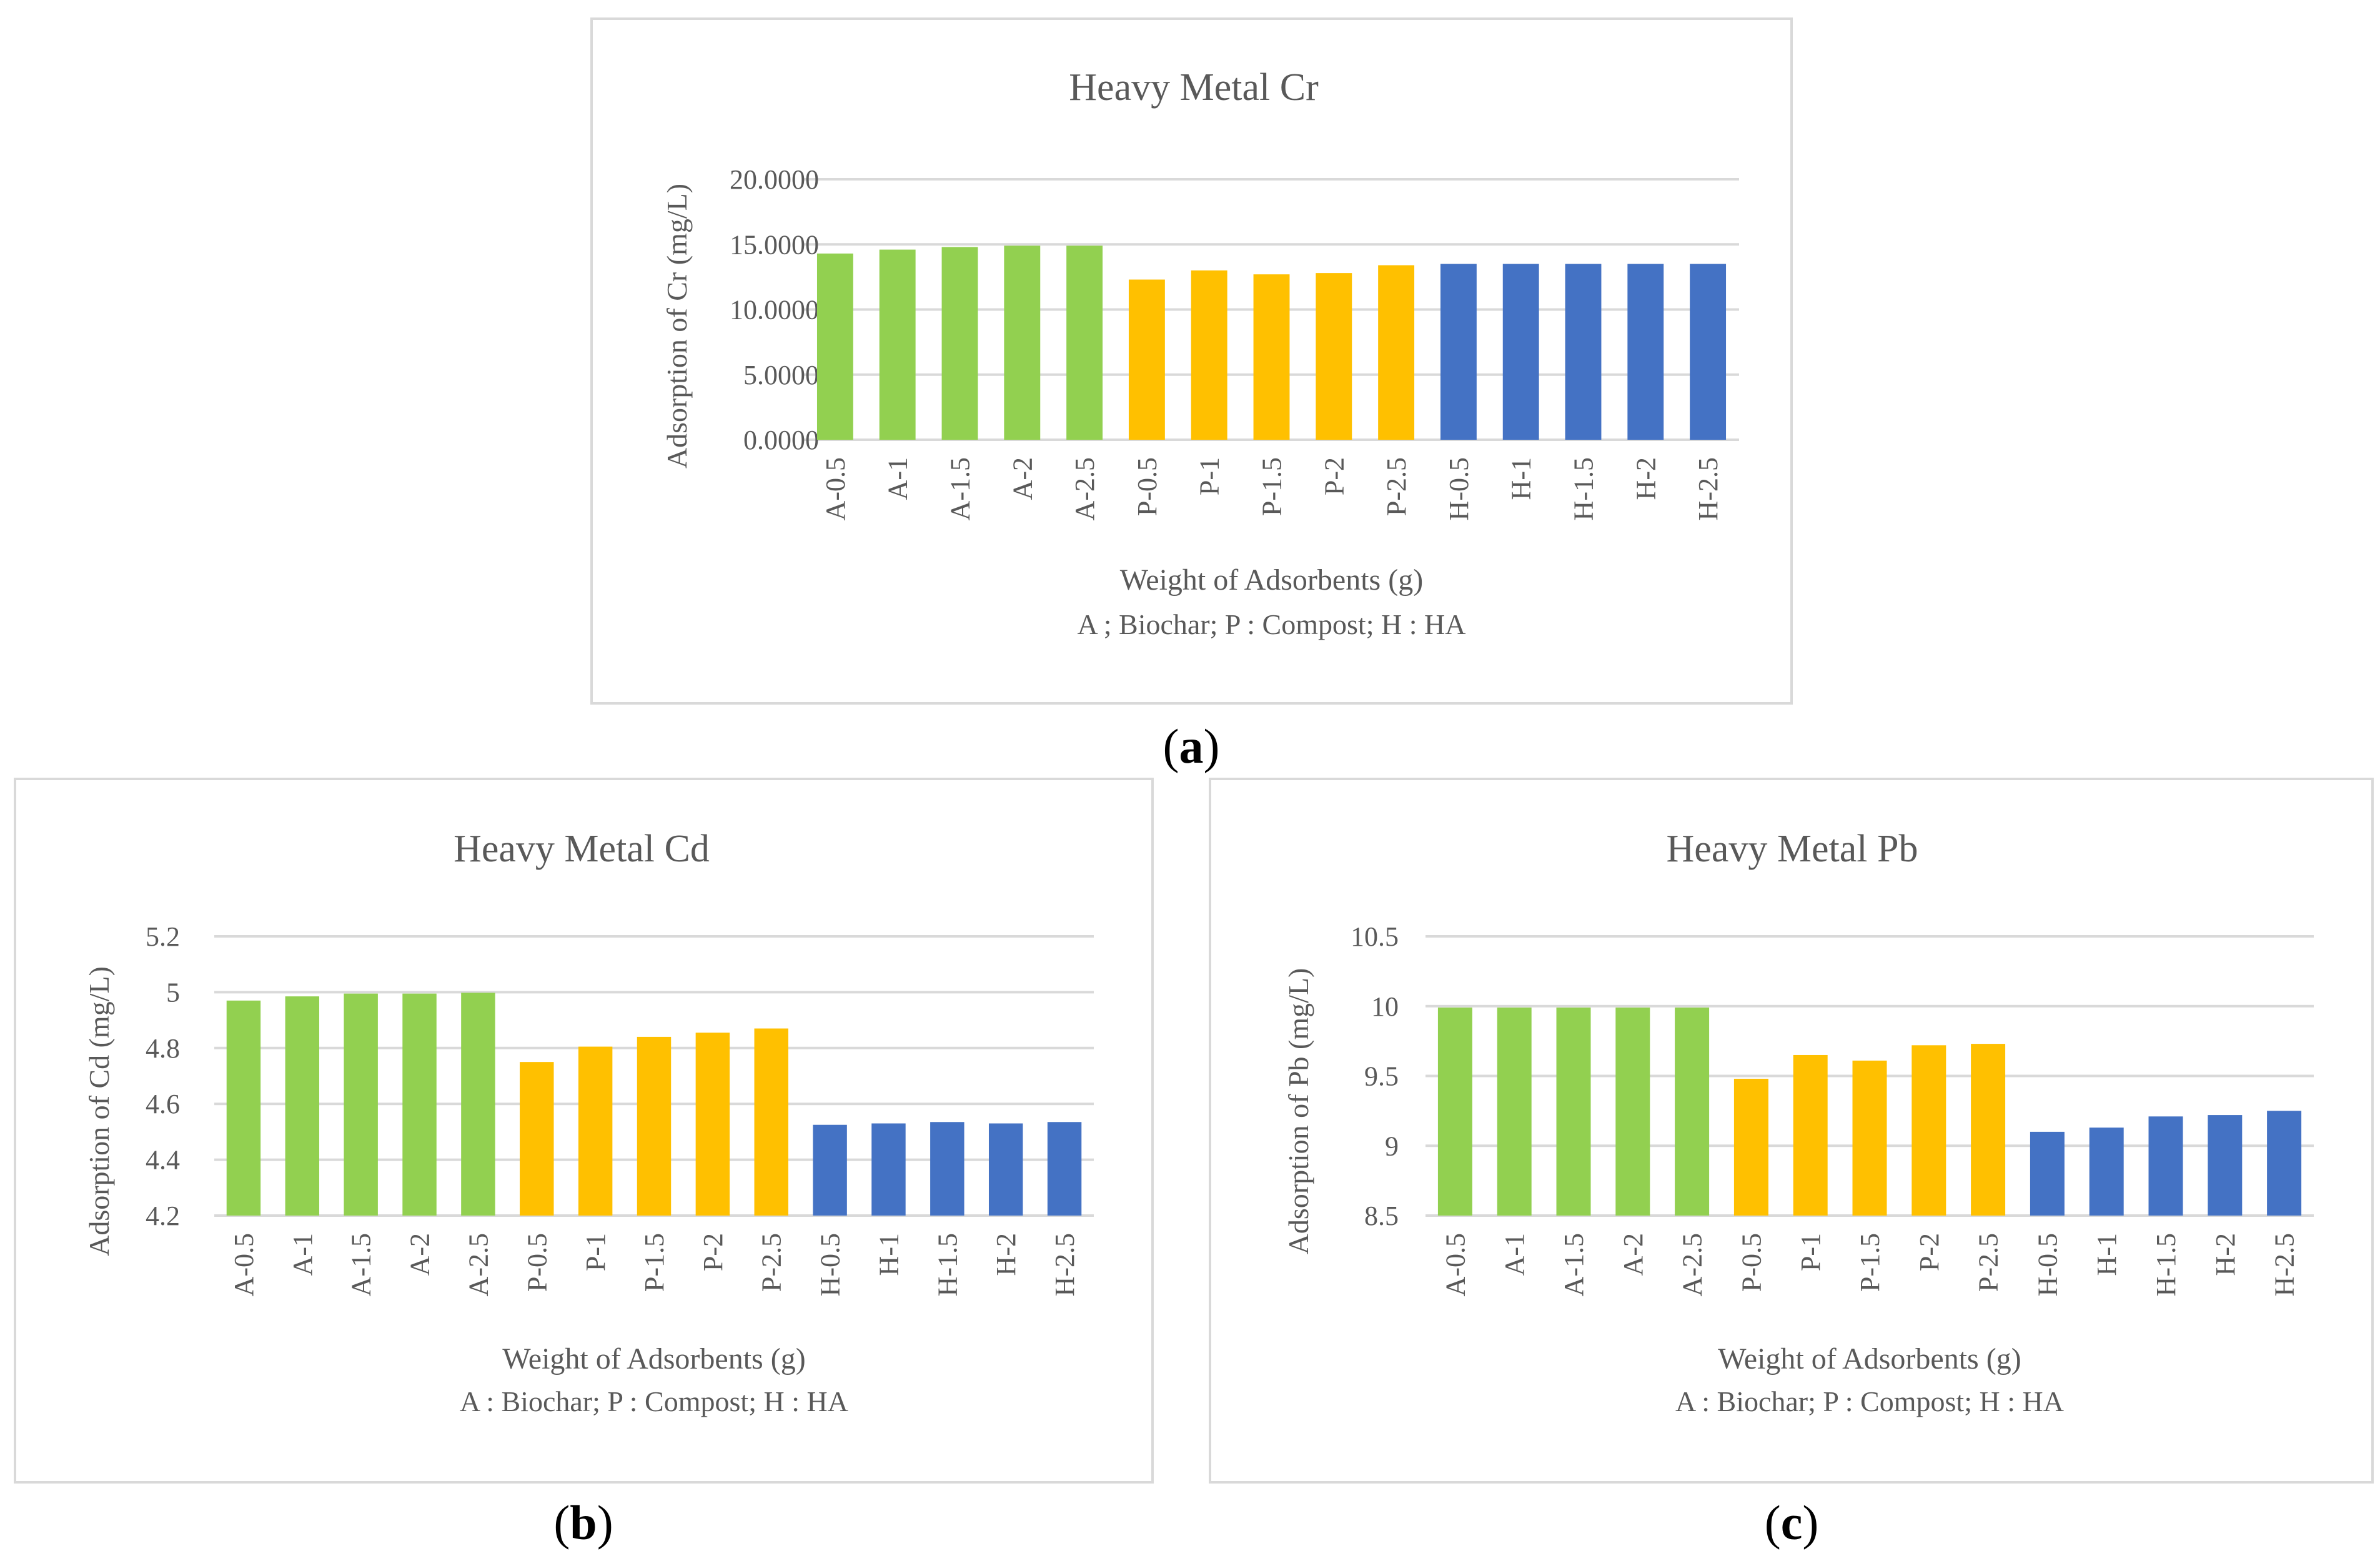 The height and width of the screenshot is (1551, 2380). What do you see at coordinates (1869, 1401) in the screenshot?
I see `legend-note: A : Biochar; P : Compost; H : HA` at bounding box center [1869, 1401].